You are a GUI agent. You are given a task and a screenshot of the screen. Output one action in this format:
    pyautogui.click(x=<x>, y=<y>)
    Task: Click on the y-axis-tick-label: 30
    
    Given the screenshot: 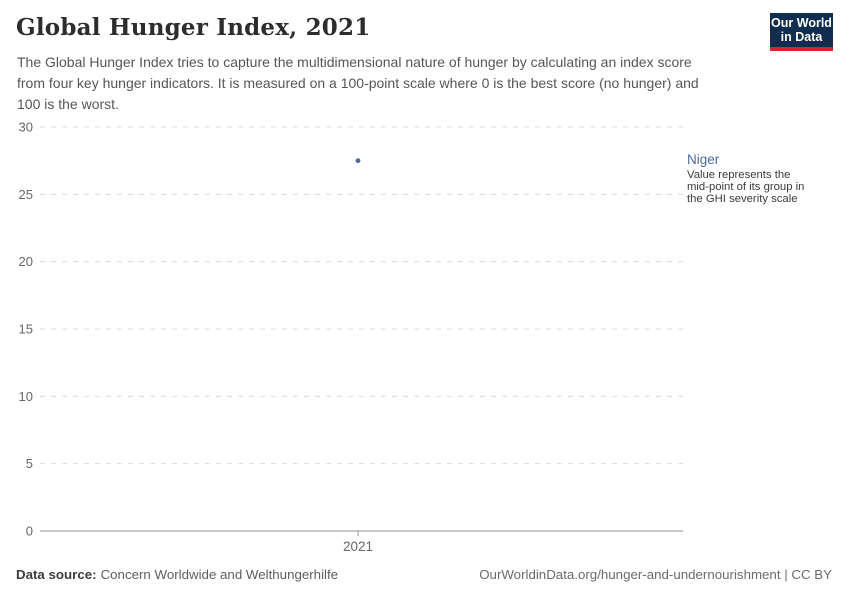 What is the action you would take?
    pyautogui.click(x=26, y=127)
    